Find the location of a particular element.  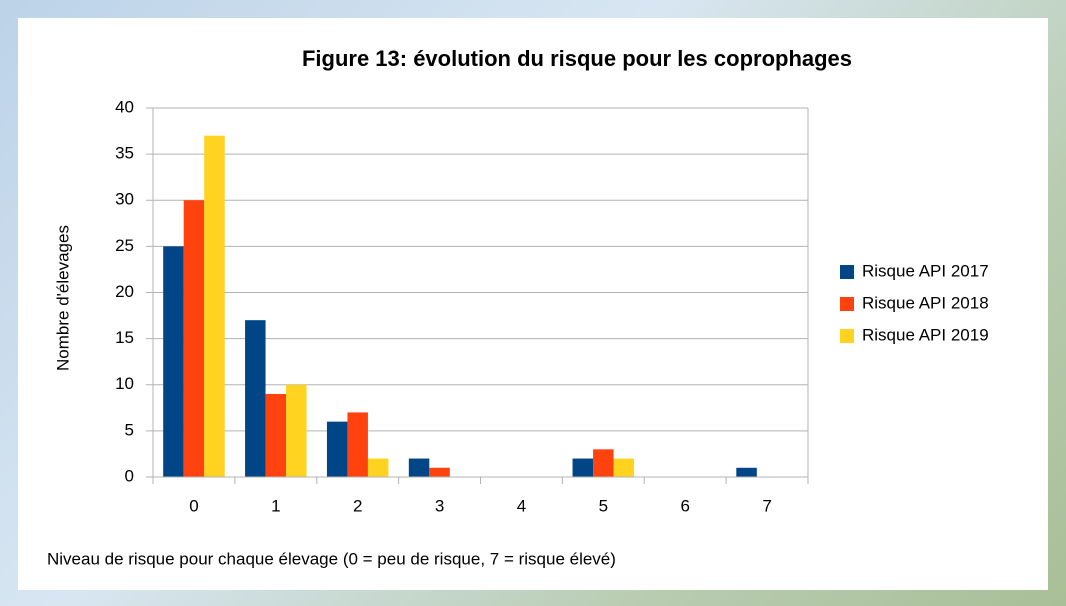

legend-label: Risque API 2017 is located at coordinates (925, 270).